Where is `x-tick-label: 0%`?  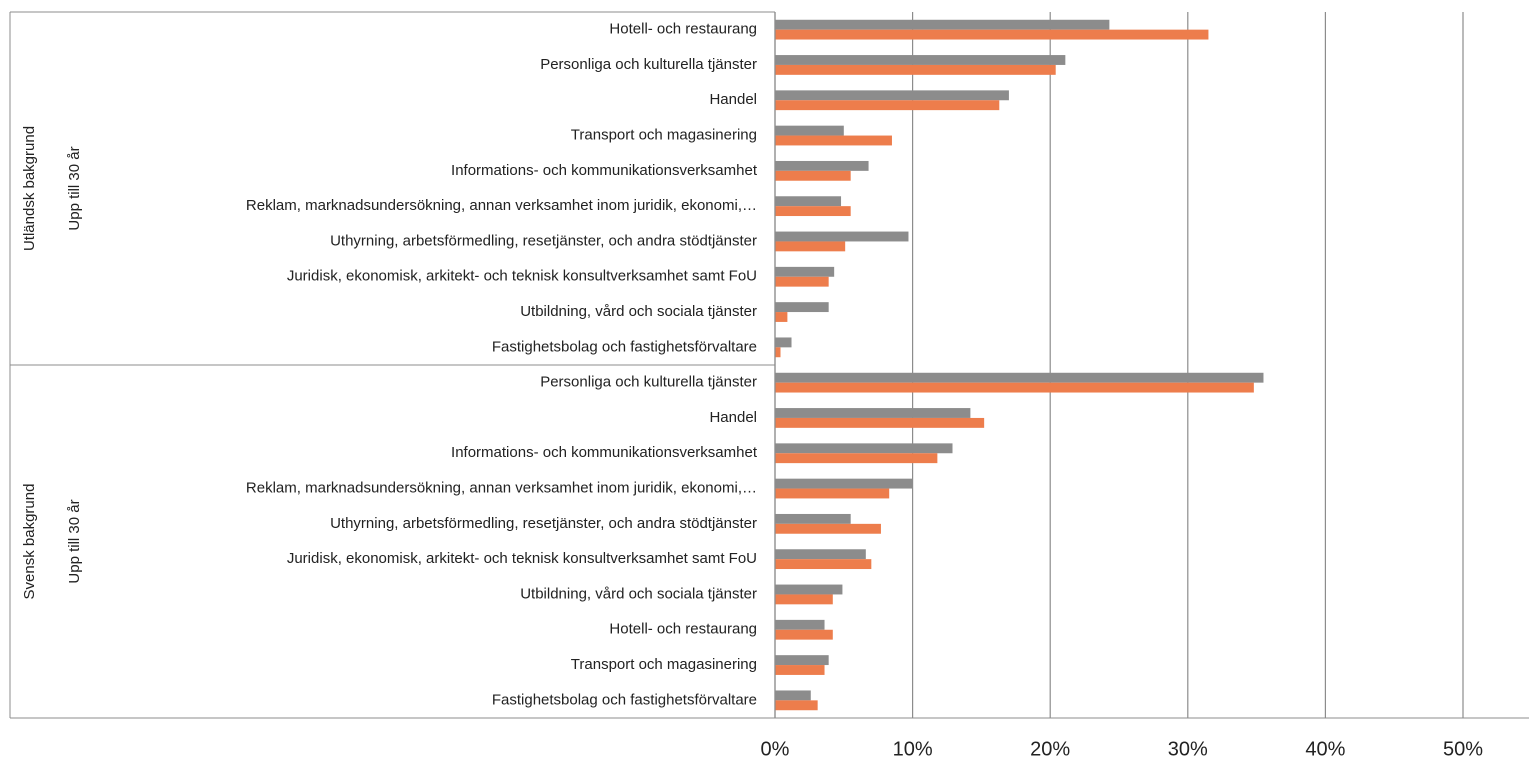
x-tick-label: 0% is located at coordinates (775, 749).